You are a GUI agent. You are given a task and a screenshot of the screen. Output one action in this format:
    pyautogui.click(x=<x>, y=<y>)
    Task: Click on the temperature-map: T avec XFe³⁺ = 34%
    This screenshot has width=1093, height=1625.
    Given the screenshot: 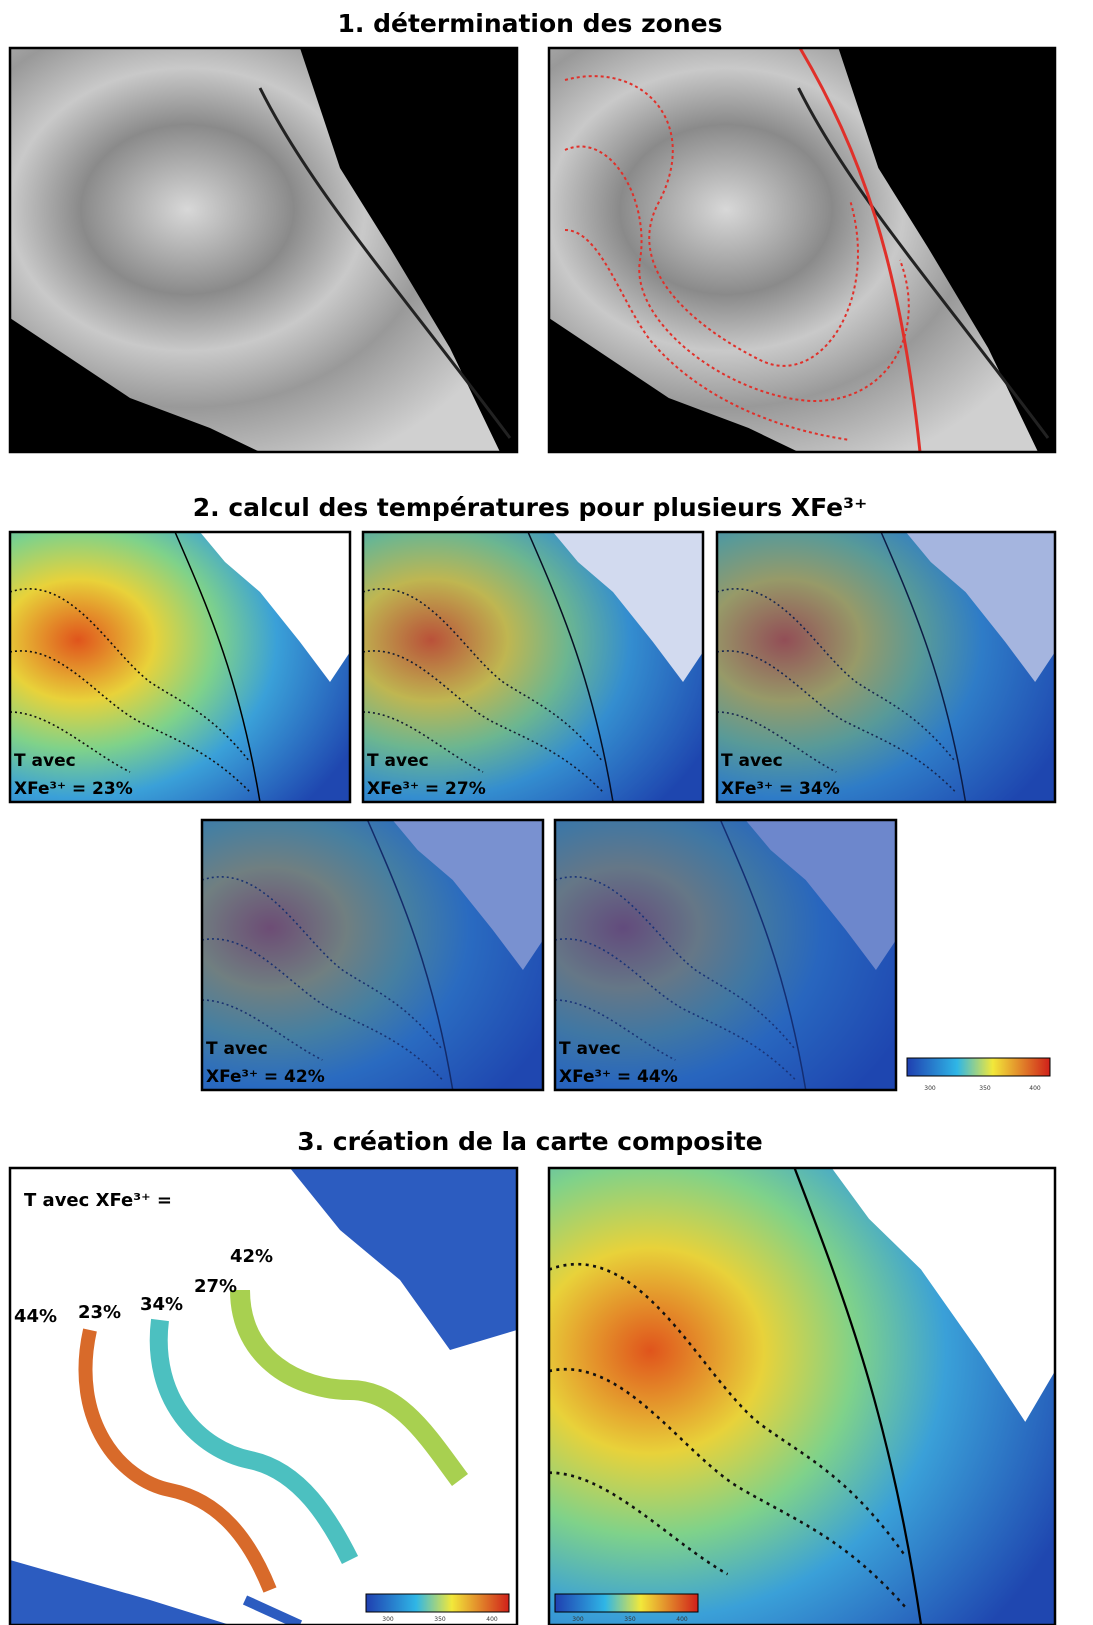 What is the action you would take?
    pyautogui.click(x=886, y=667)
    